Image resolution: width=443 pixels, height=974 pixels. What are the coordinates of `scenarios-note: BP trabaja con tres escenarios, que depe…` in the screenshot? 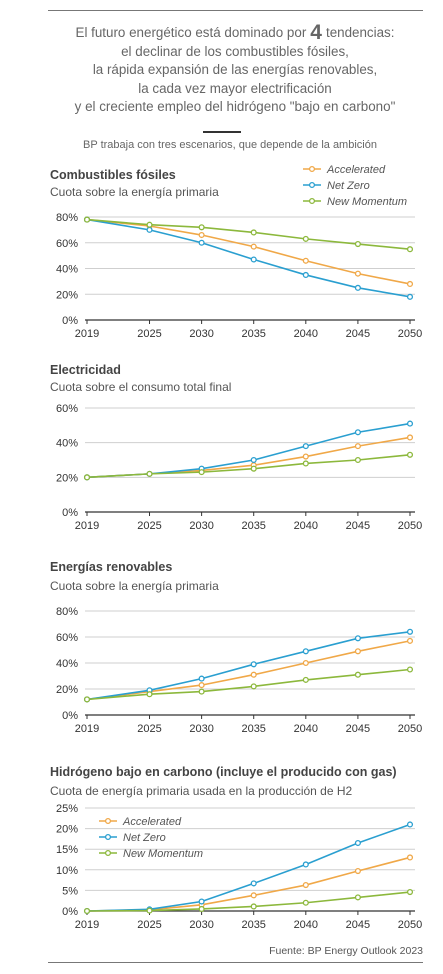 It's located at (230, 145).